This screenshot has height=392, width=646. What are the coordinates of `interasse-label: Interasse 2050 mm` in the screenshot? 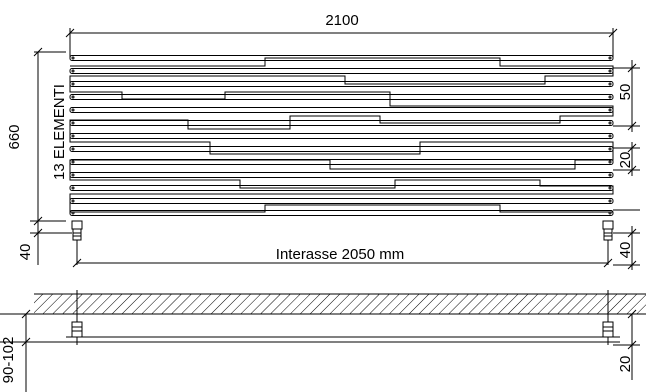 It's located at (340, 254).